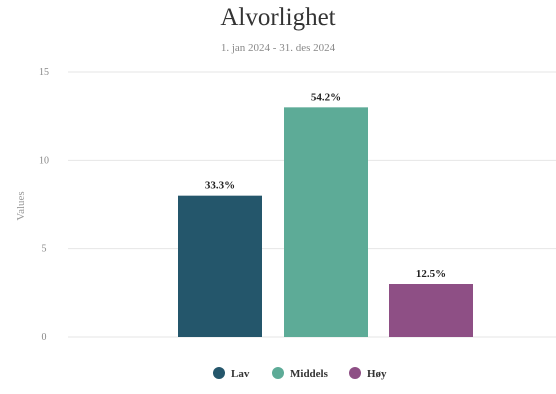 This screenshot has height=394, width=556. Describe the element at coordinates (44, 72) in the screenshot. I see `y-tick-label: 15` at that location.